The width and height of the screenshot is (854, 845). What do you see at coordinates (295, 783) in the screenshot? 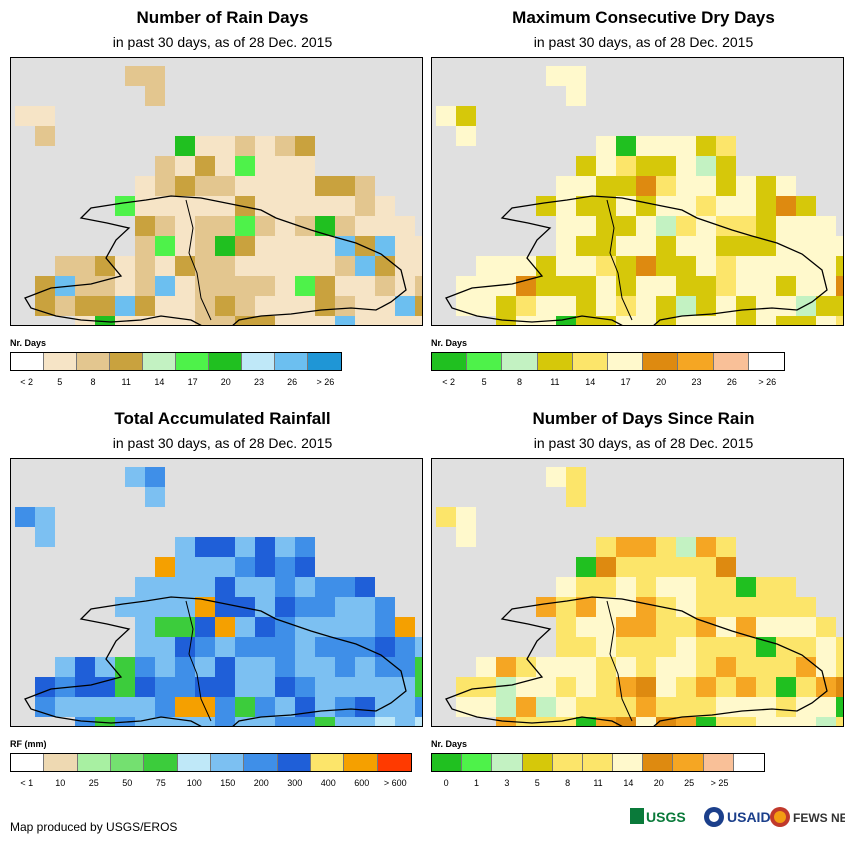
I see `legend-label: 300` at bounding box center [295, 783].